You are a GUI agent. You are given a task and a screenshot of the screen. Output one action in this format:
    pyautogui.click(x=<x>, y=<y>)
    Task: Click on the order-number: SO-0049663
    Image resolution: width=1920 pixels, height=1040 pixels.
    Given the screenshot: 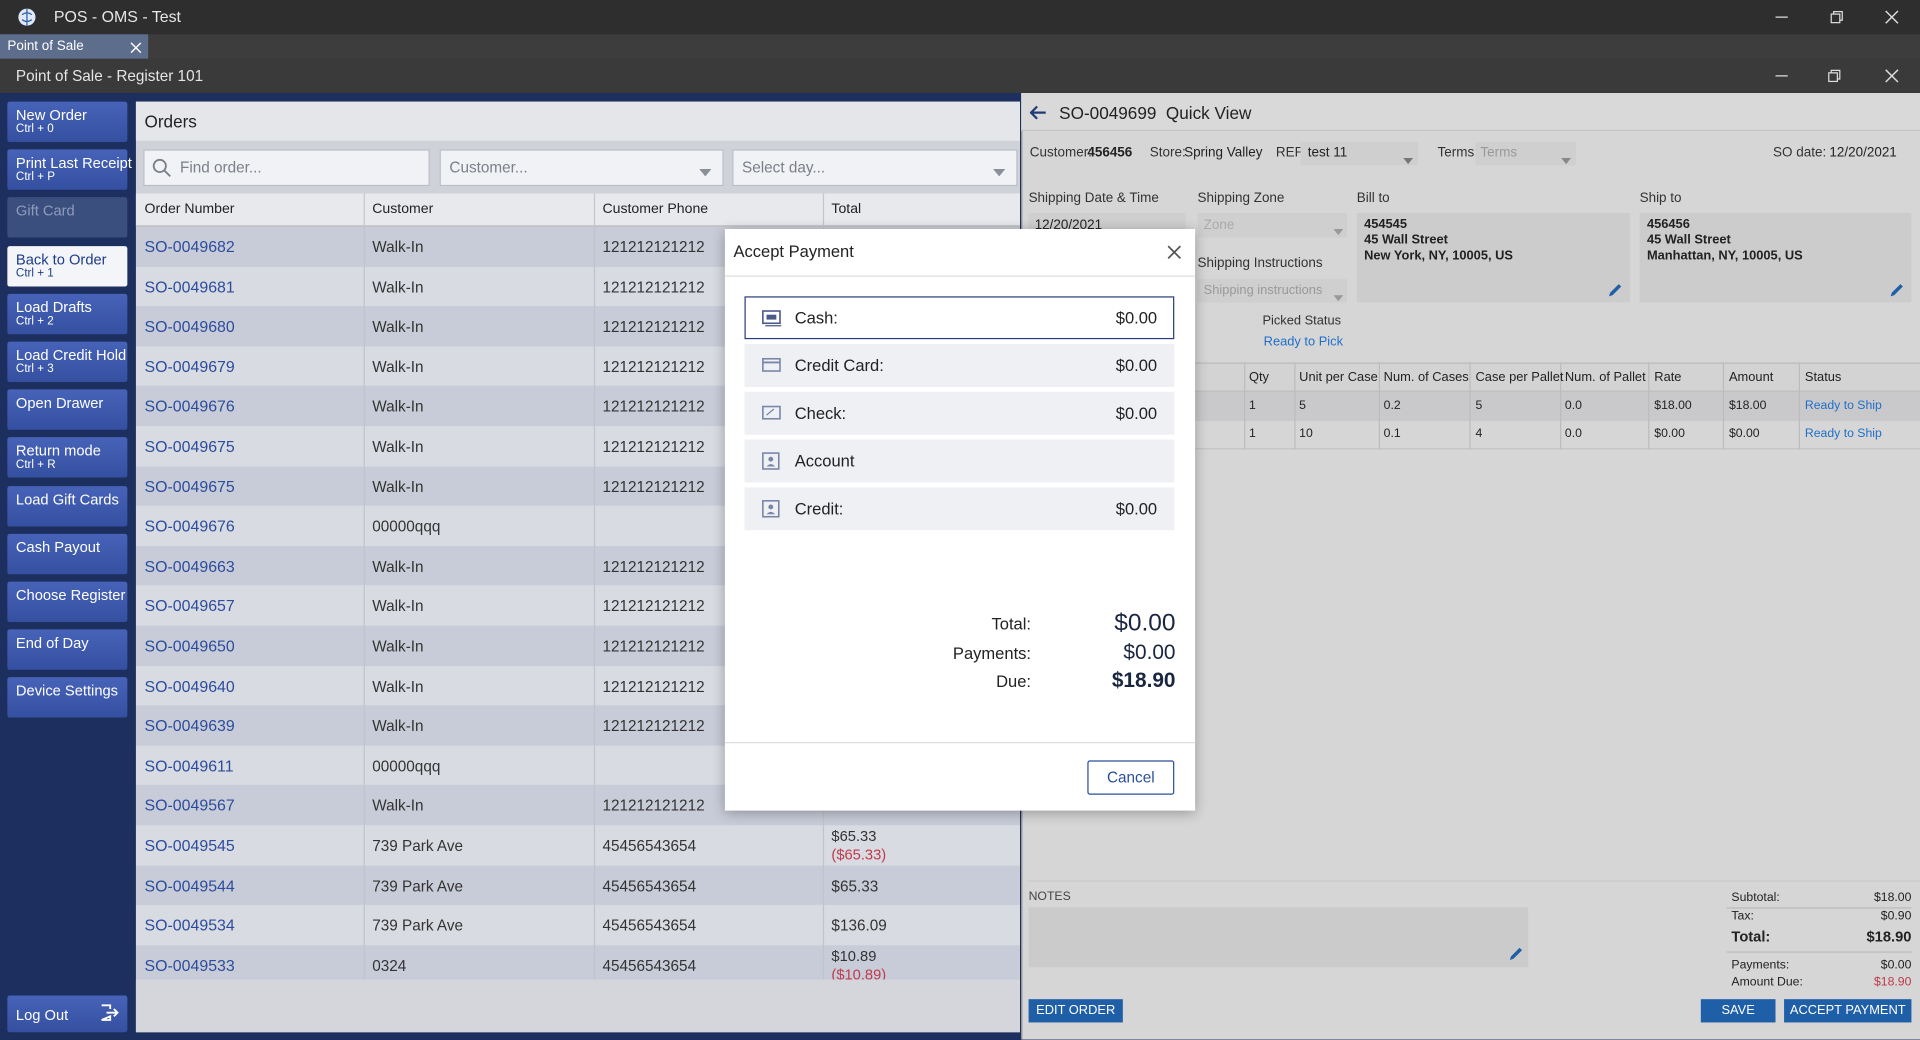 What is the action you would take?
    pyautogui.click(x=189, y=566)
    